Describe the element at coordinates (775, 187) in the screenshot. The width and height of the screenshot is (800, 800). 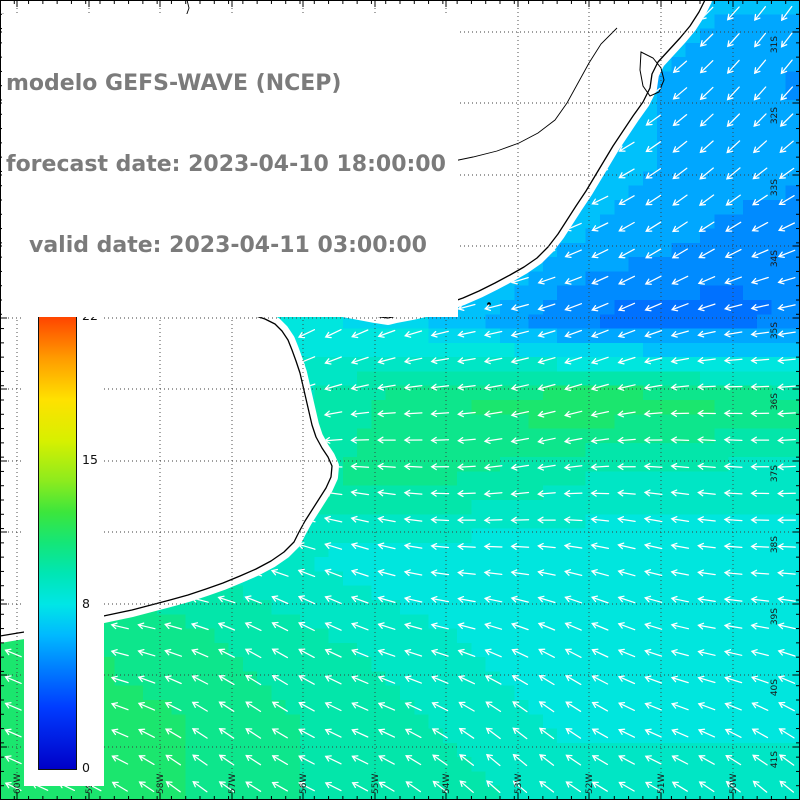
I see `svg-text: 33S` at that location.